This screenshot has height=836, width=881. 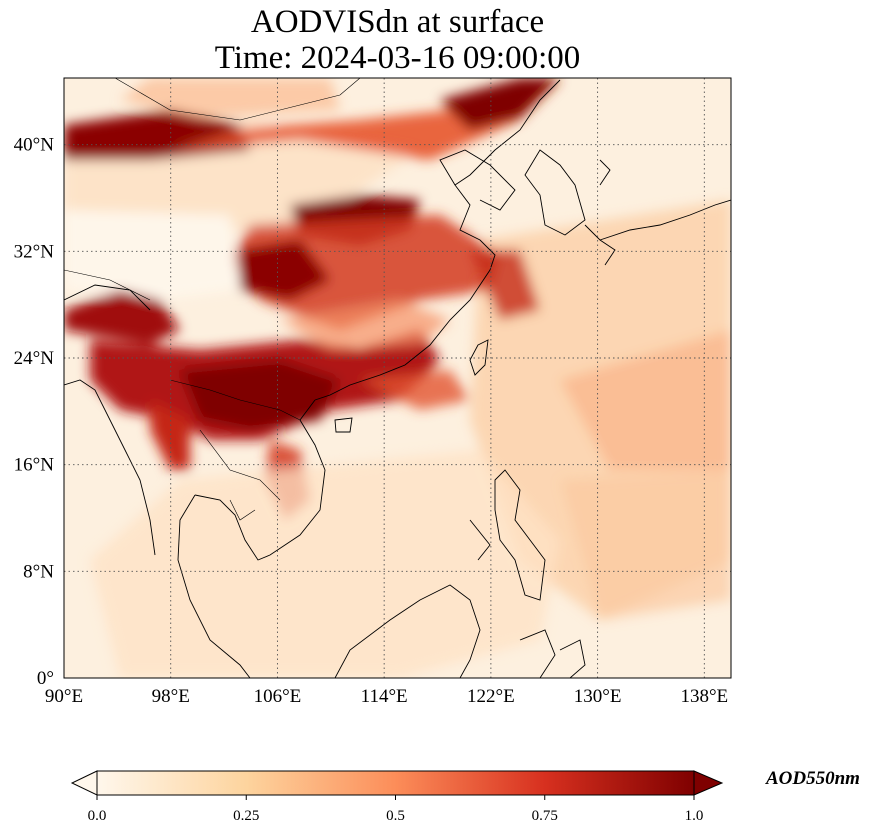 I want to click on map-title: AODVISdn at surface, so click(x=397, y=22).